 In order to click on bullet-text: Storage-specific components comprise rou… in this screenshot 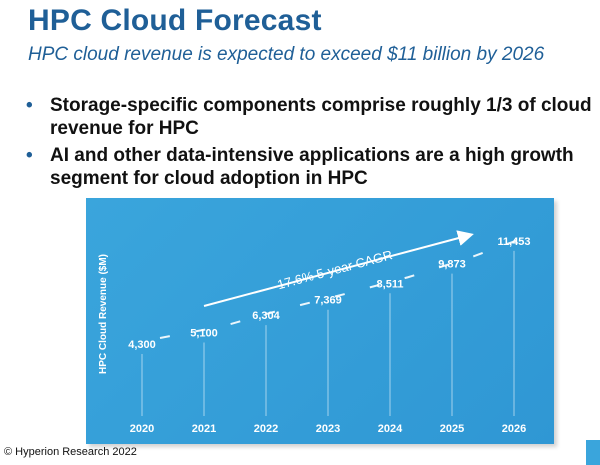, I will do `click(321, 117)`.